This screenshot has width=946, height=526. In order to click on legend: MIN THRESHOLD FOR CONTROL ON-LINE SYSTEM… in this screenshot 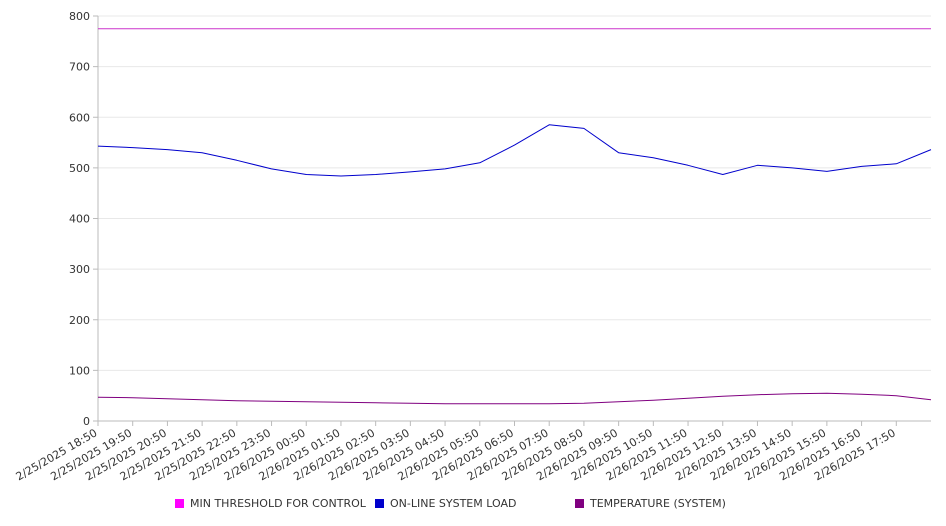, I will do `click(473, 506)`.